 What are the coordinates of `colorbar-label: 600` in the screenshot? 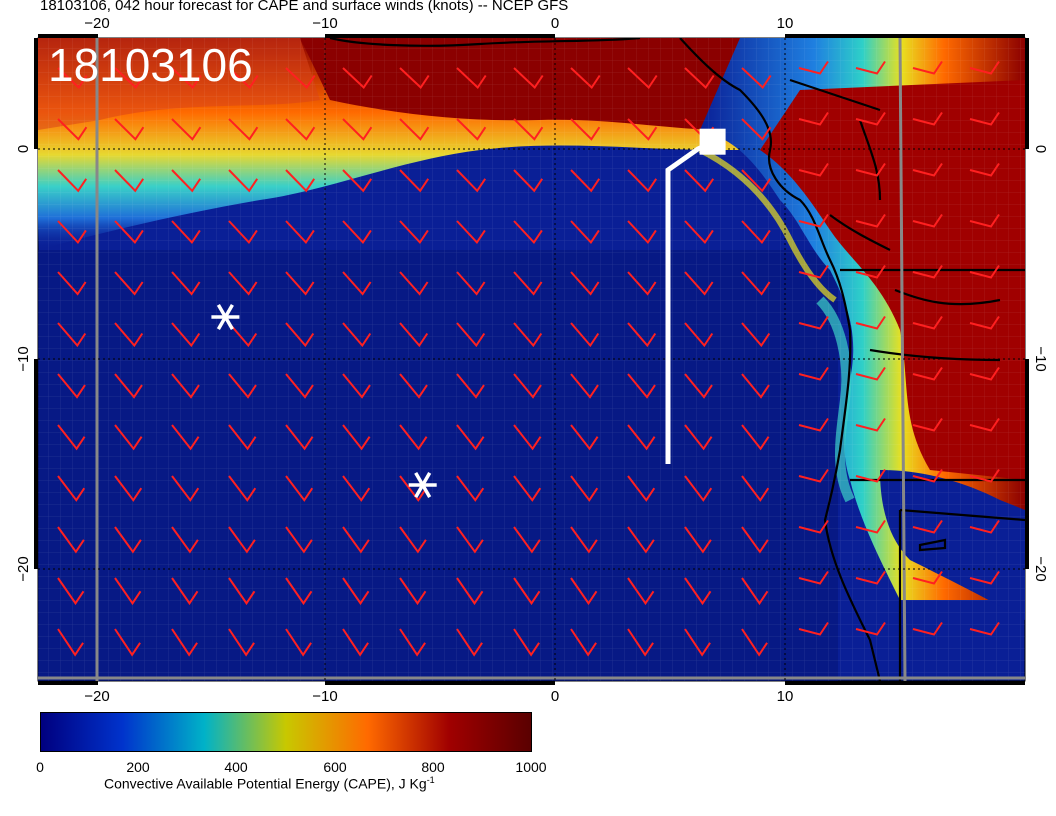 It's located at (335, 767).